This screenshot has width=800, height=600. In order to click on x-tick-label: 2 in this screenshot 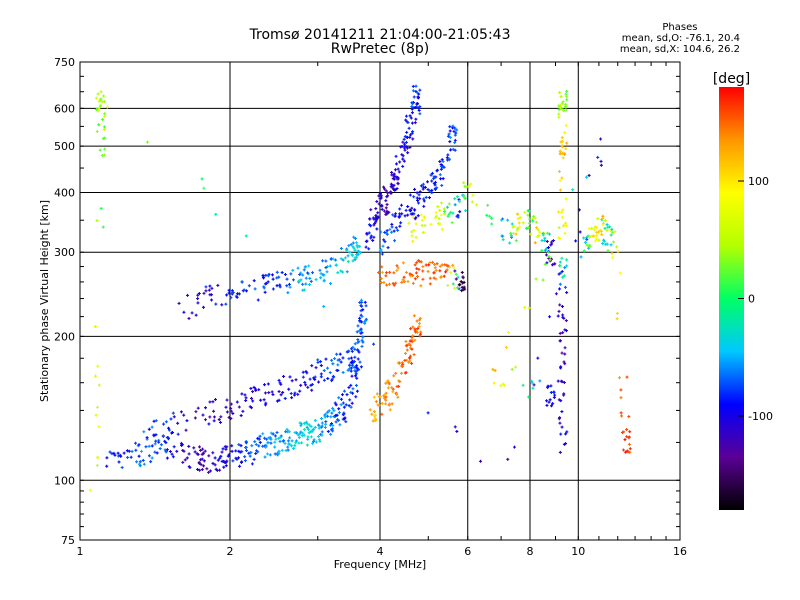, I will do `click(230, 551)`.